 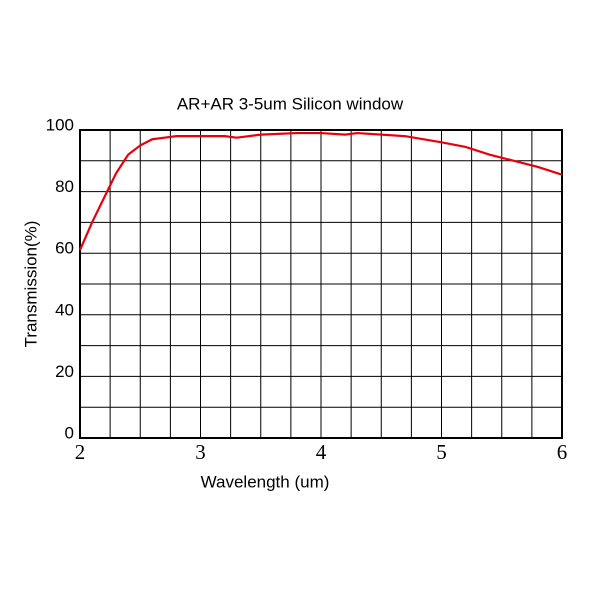 I want to click on x-tick-label: 4, so click(x=321, y=452).